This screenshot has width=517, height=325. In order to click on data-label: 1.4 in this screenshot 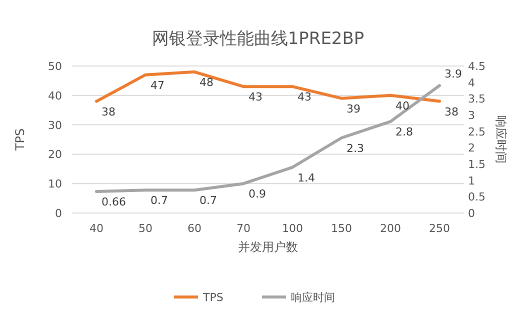, I will do `click(306, 177)`.